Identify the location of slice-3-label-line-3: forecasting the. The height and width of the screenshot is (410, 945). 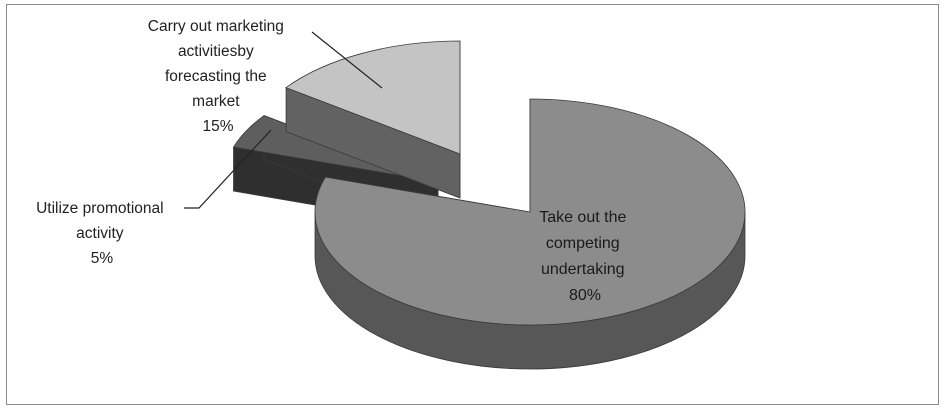
(216, 76).